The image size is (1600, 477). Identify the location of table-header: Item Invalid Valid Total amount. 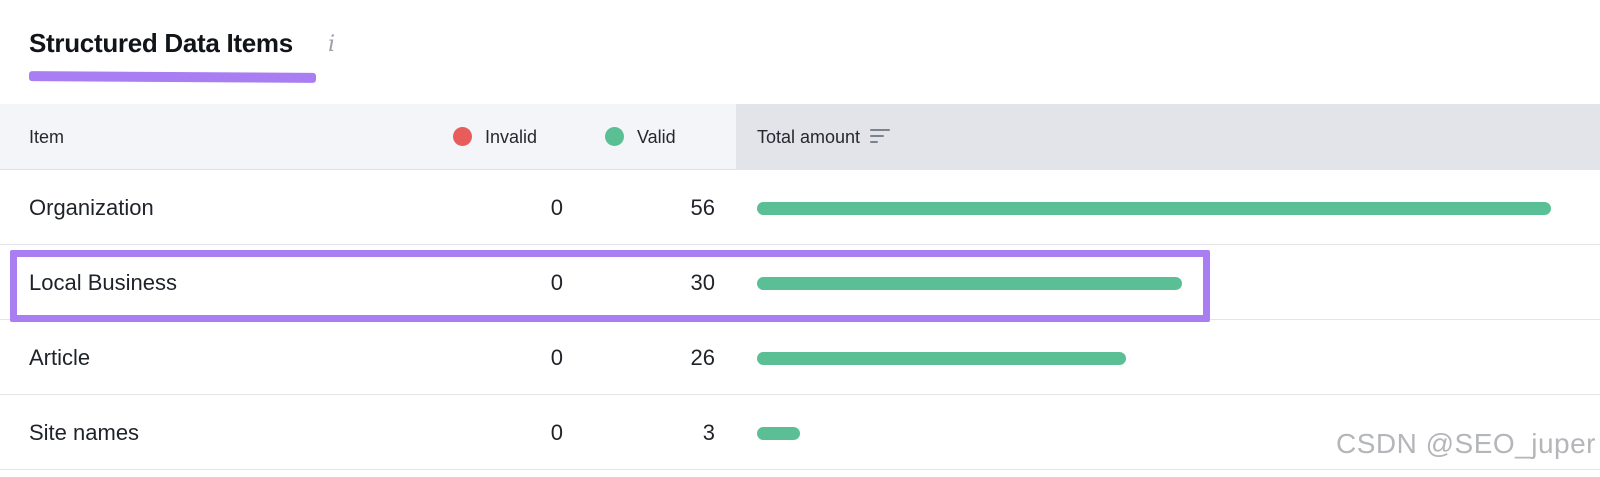
(800, 137).